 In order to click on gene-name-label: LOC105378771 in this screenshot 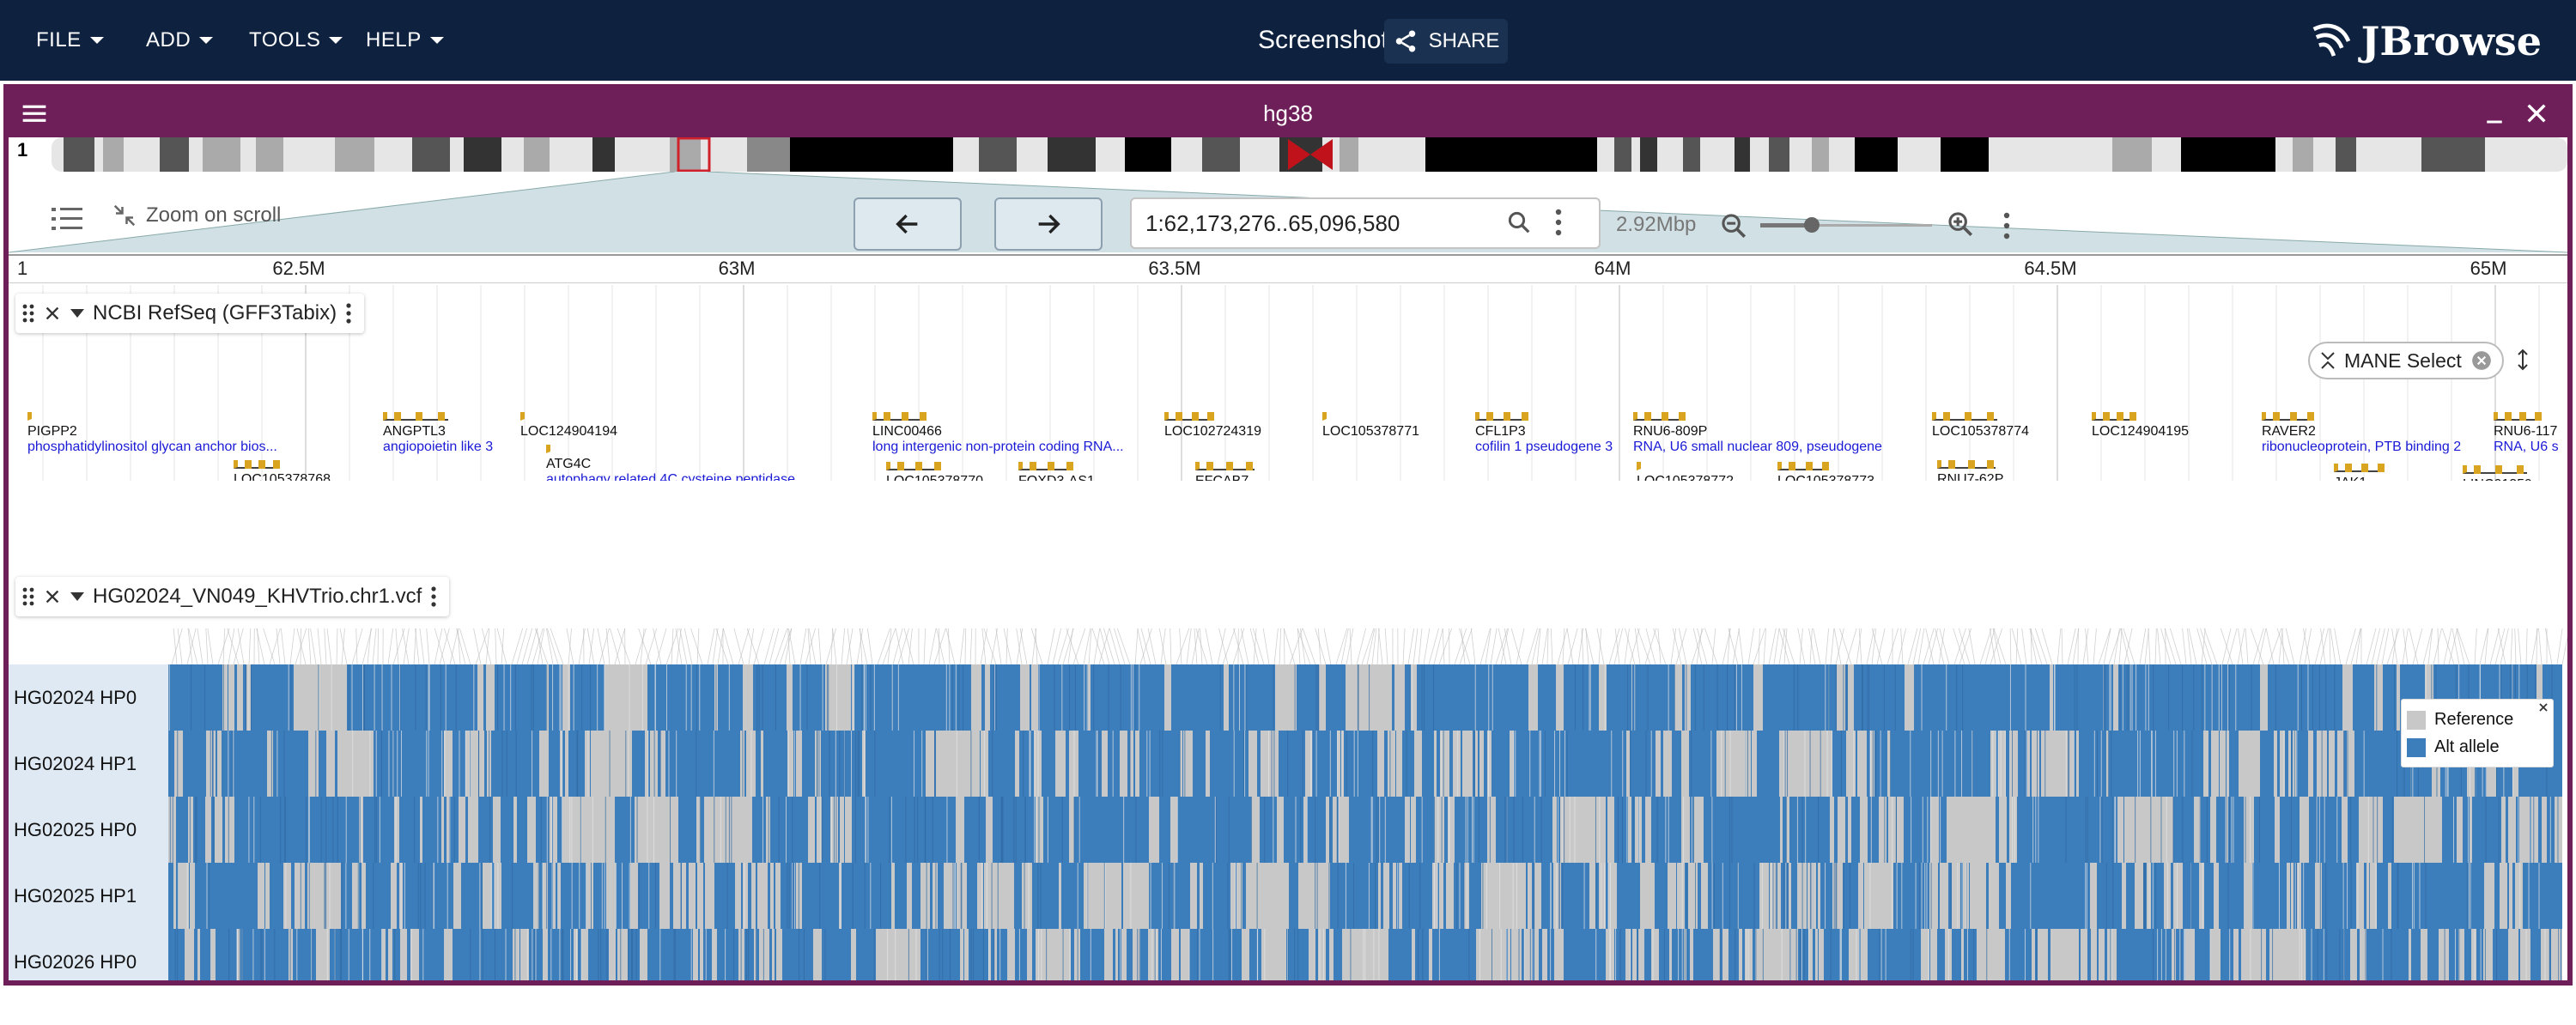, I will do `click(1371, 431)`.